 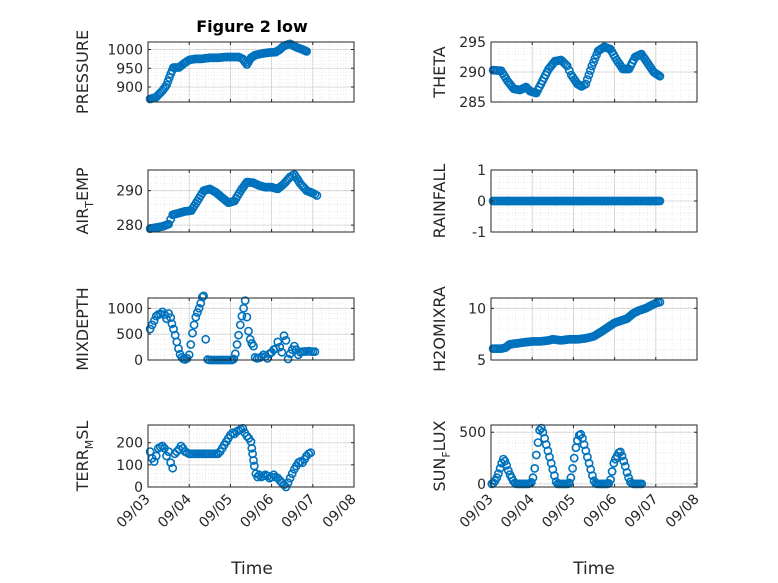 What do you see at coordinates (299, 511) in the screenshot?
I see `x-tick-label: 09/07` at bounding box center [299, 511].